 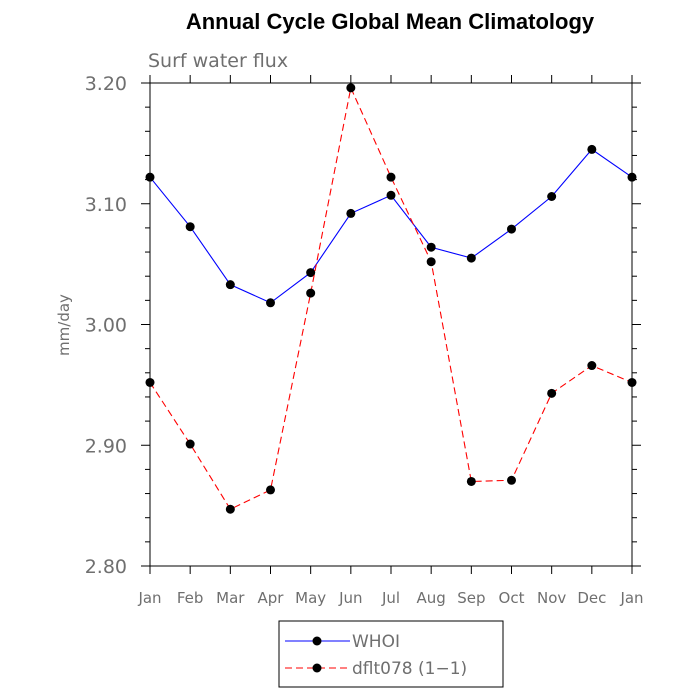 What do you see at coordinates (591, 598) in the screenshot?
I see `x-tick-label: Dec` at bounding box center [591, 598].